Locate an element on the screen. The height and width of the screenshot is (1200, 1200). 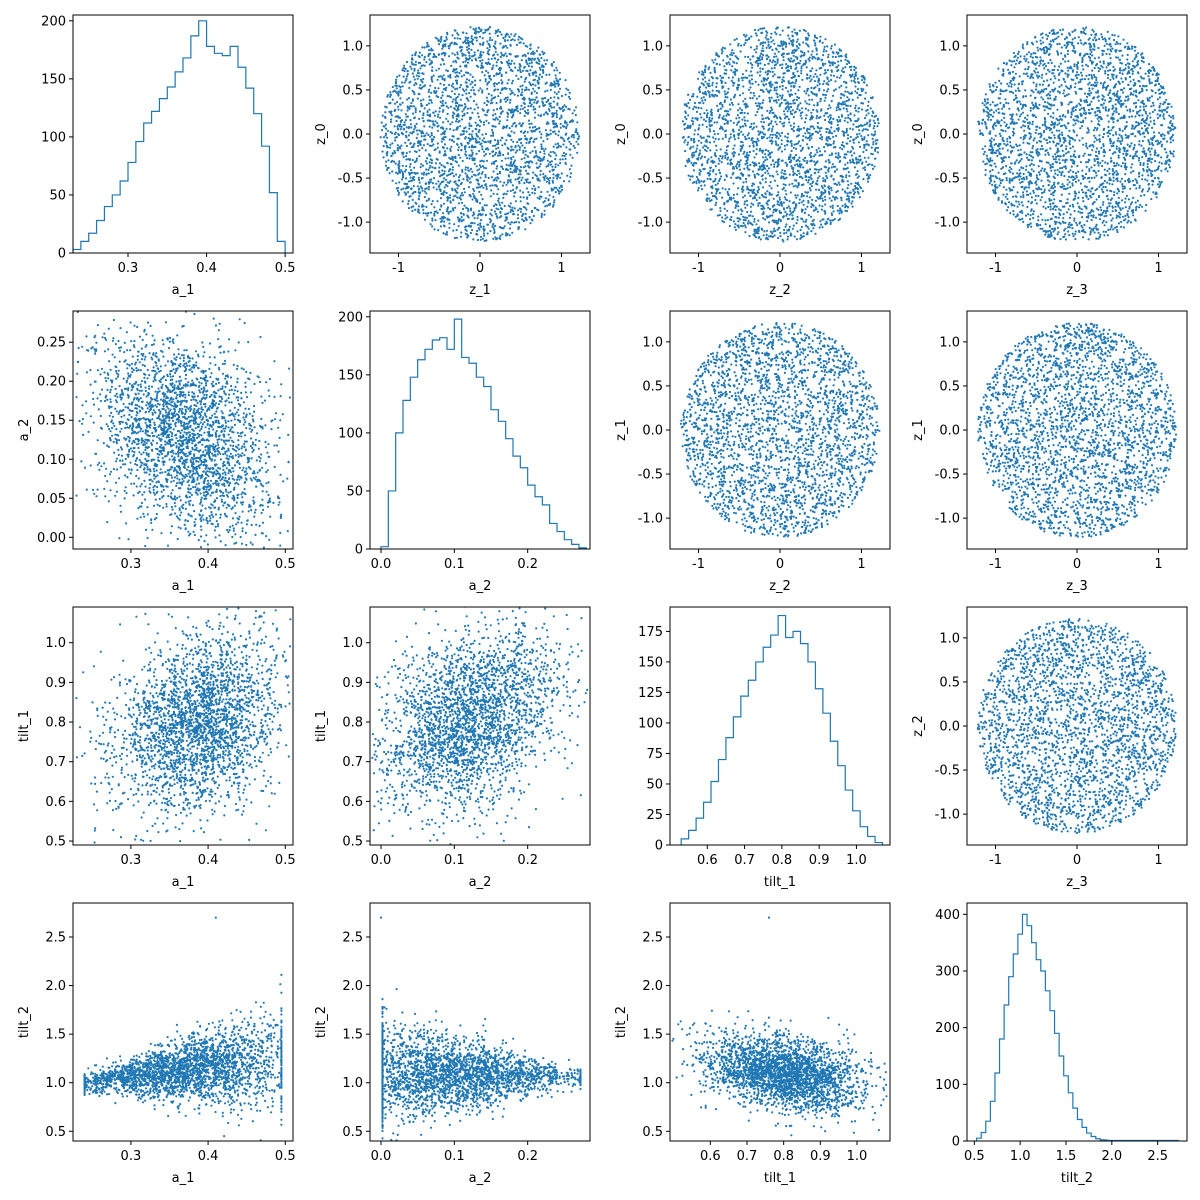
panel-a_2-vs-a_1: 0.3 0.4 0.5 0.00 0.05 0.10 0.15 0.20 0.25 a_1 a_2 is located at coordinates (156, 452).